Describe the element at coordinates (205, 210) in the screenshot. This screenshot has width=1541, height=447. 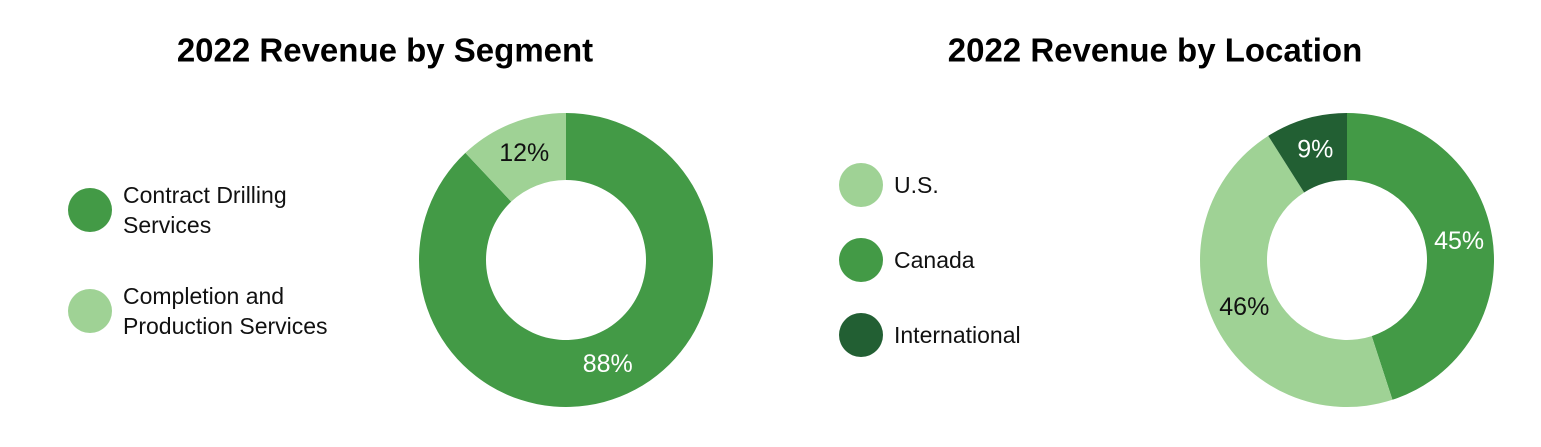
I see `legend-label: Contract Drilling Services` at that location.